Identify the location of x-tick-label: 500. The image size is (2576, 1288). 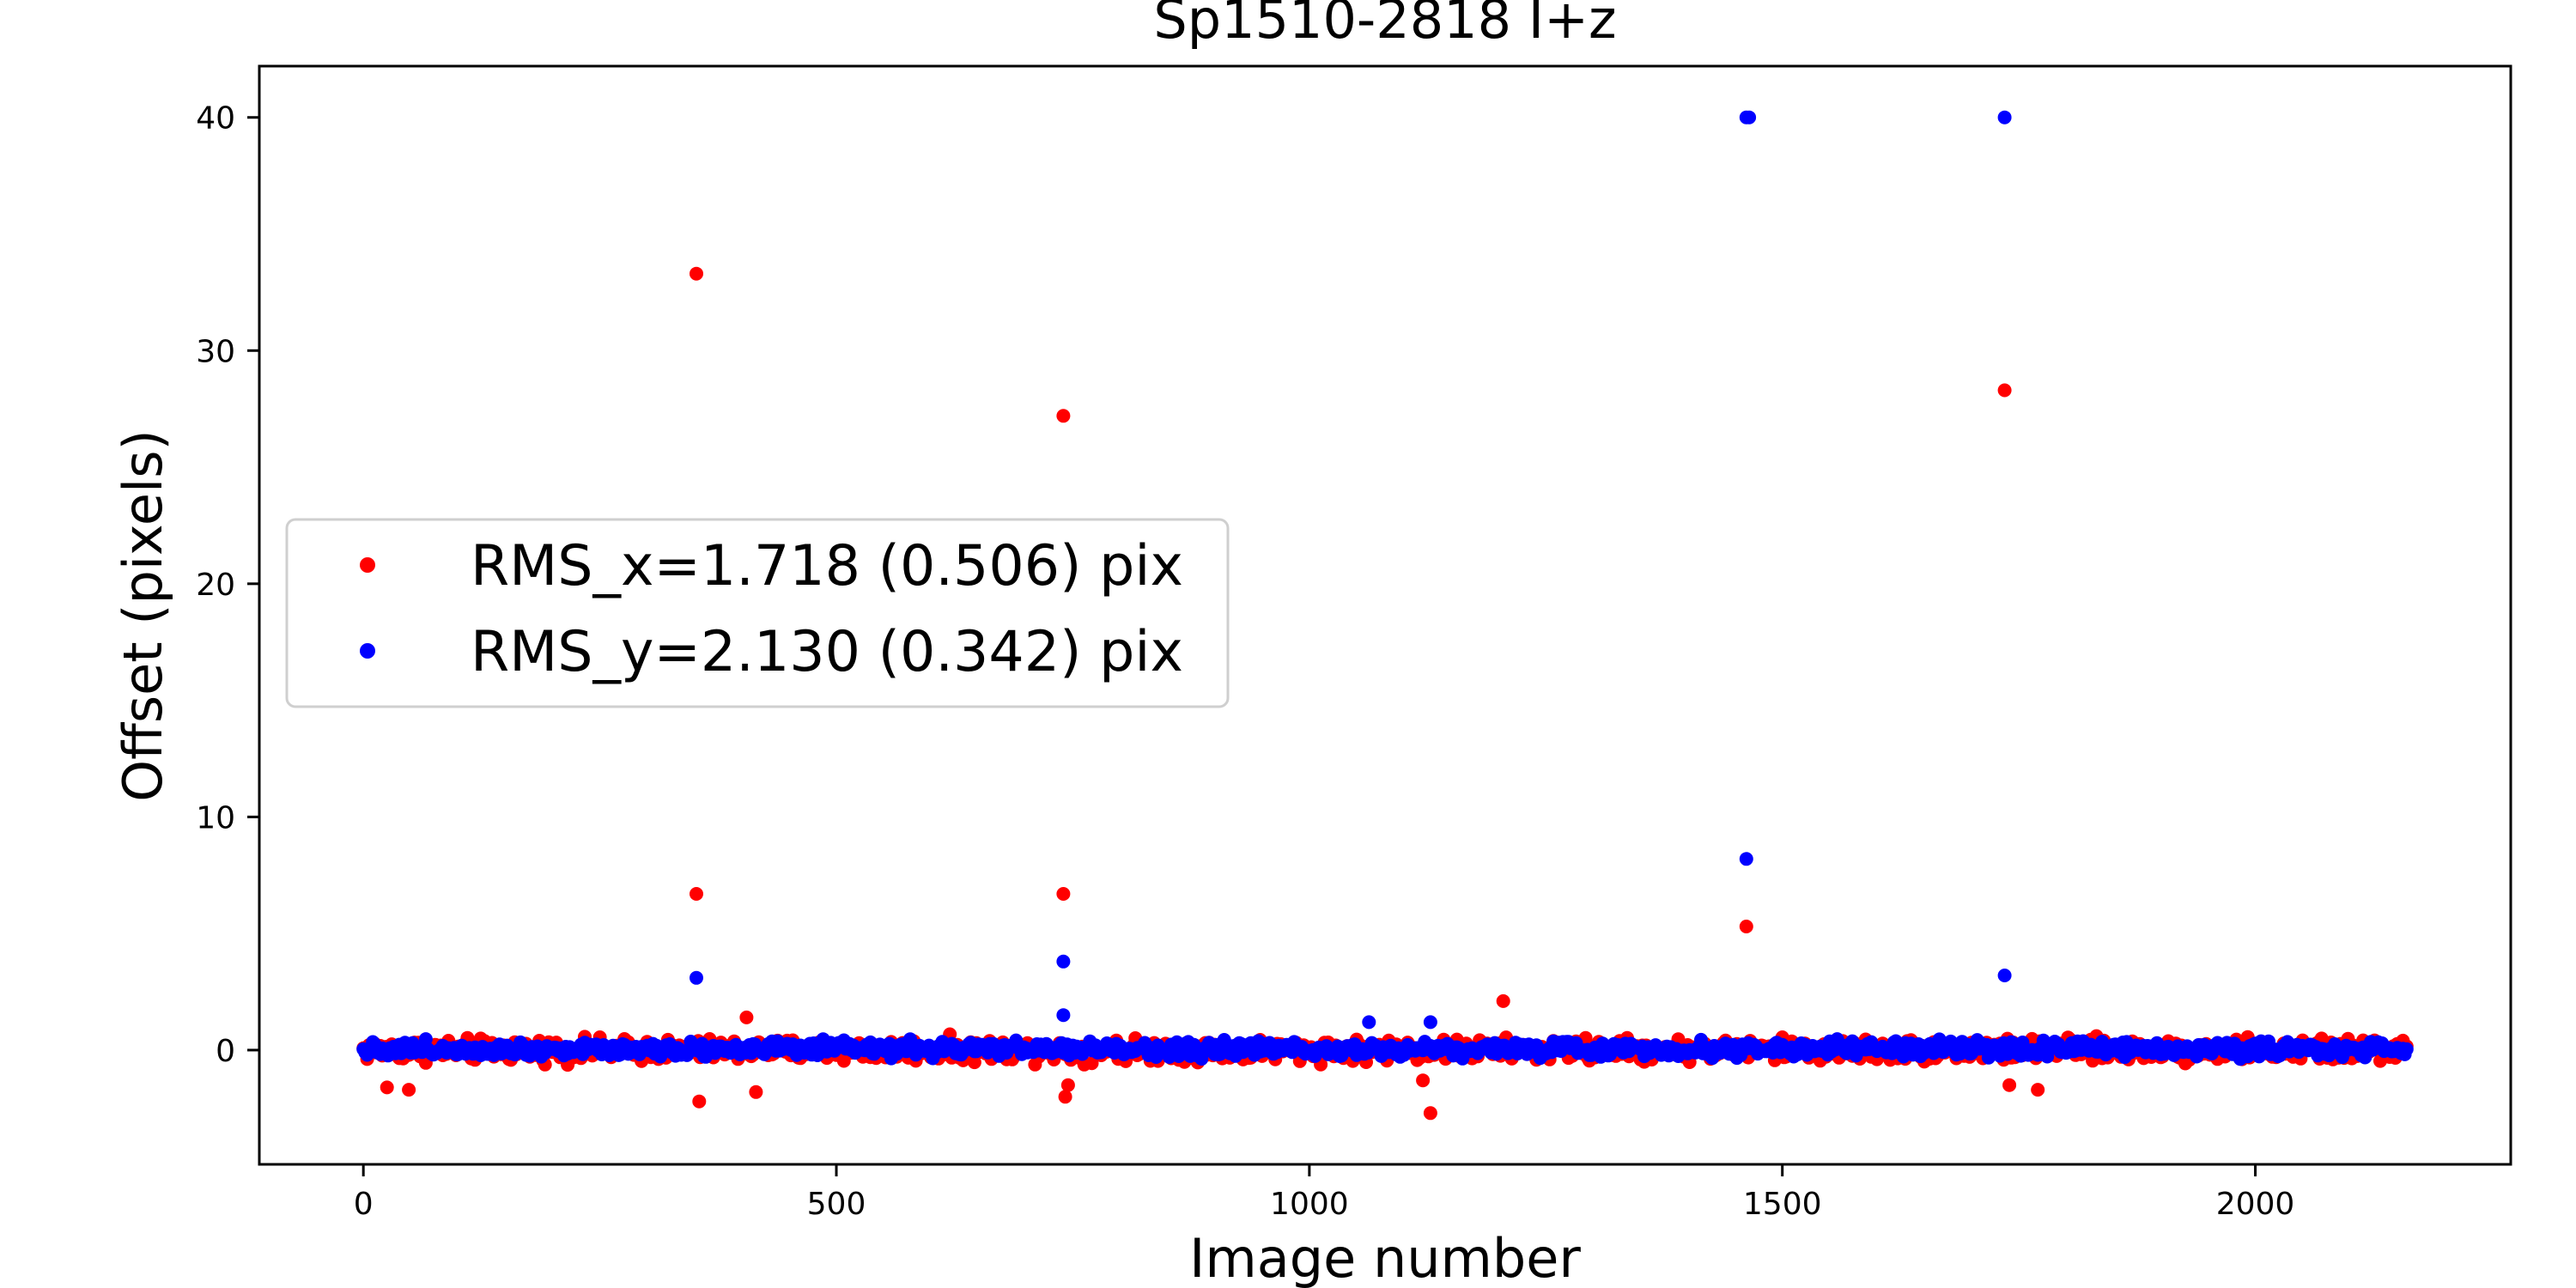
(836, 1204).